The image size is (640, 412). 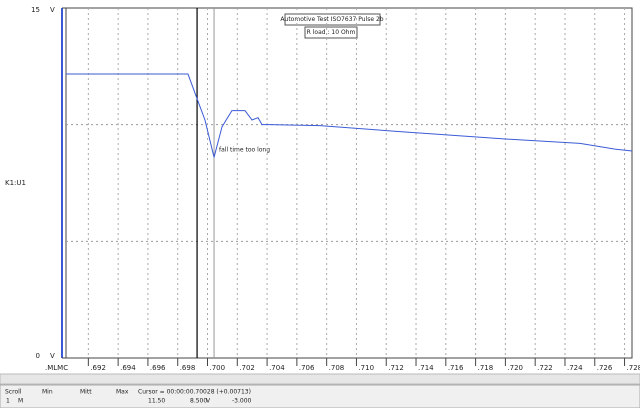 What do you see at coordinates (456, 368) in the screenshot?
I see `x-tick-label: .716` at bounding box center [456, 368].